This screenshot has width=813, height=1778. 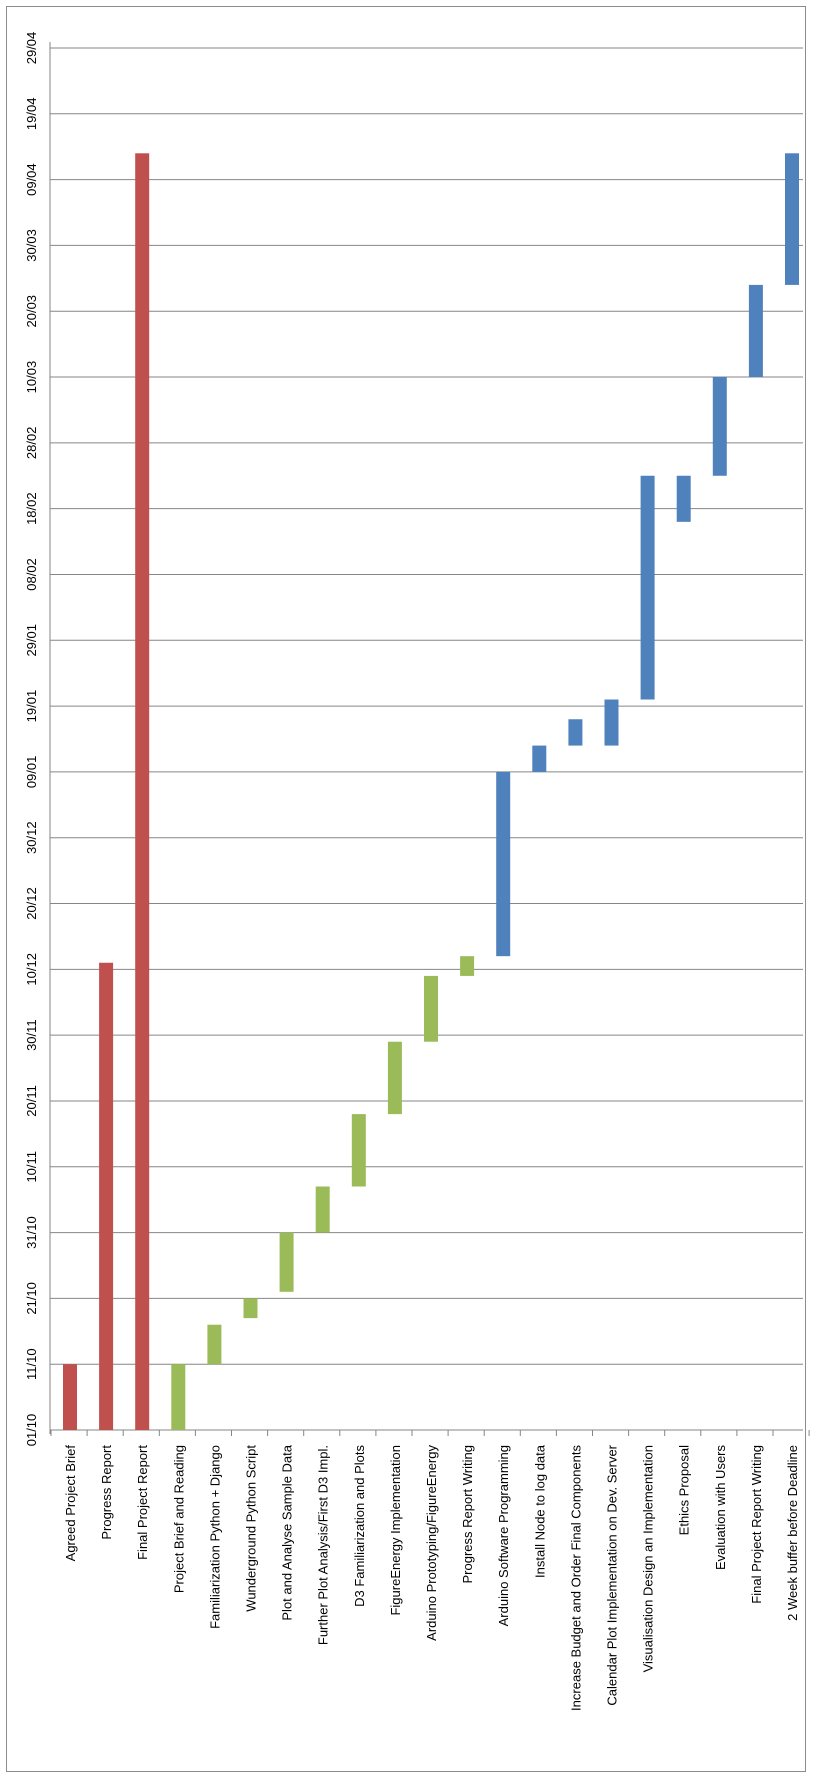 What do you see at coordinates (31, 311) in the screenshot?
I see `date-tick-label: 20/03` at bounding box center [31, 311].